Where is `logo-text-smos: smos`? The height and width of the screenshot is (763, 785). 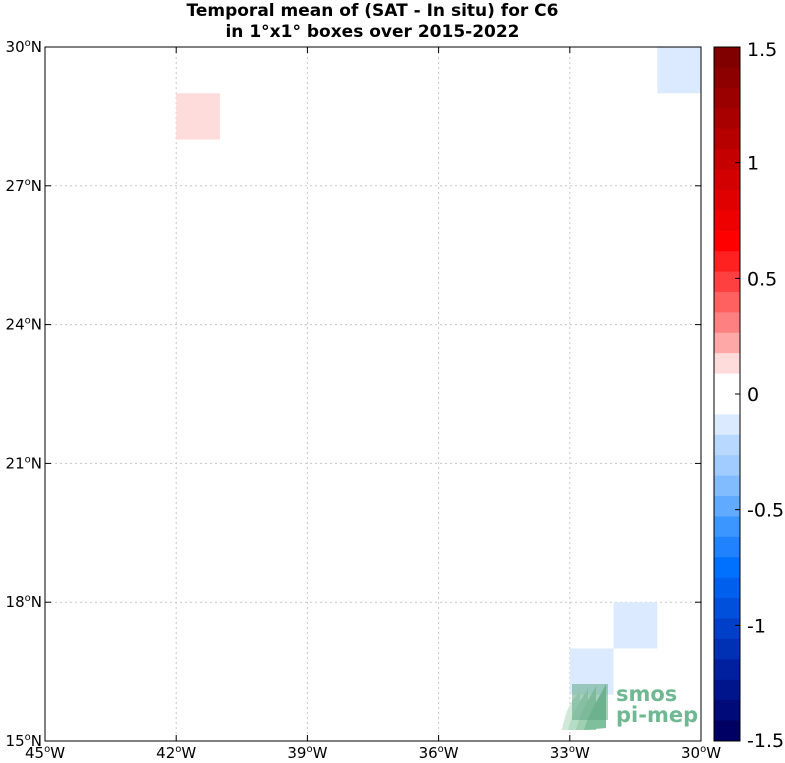
logo-text-smos: smos is located at coordinates (646, 694).